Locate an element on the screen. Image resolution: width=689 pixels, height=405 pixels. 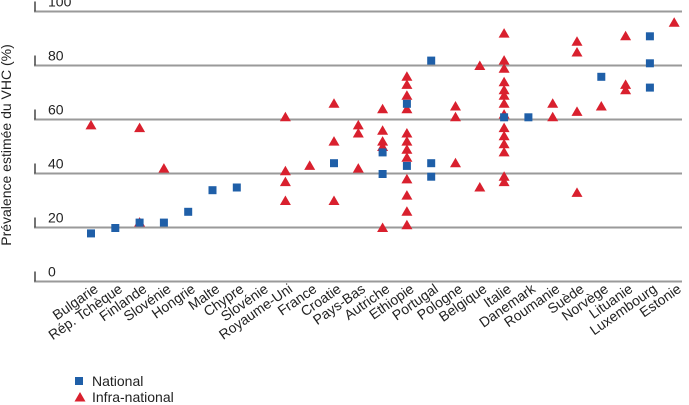
legend-item-national: National is located at coordinates (124, 381).